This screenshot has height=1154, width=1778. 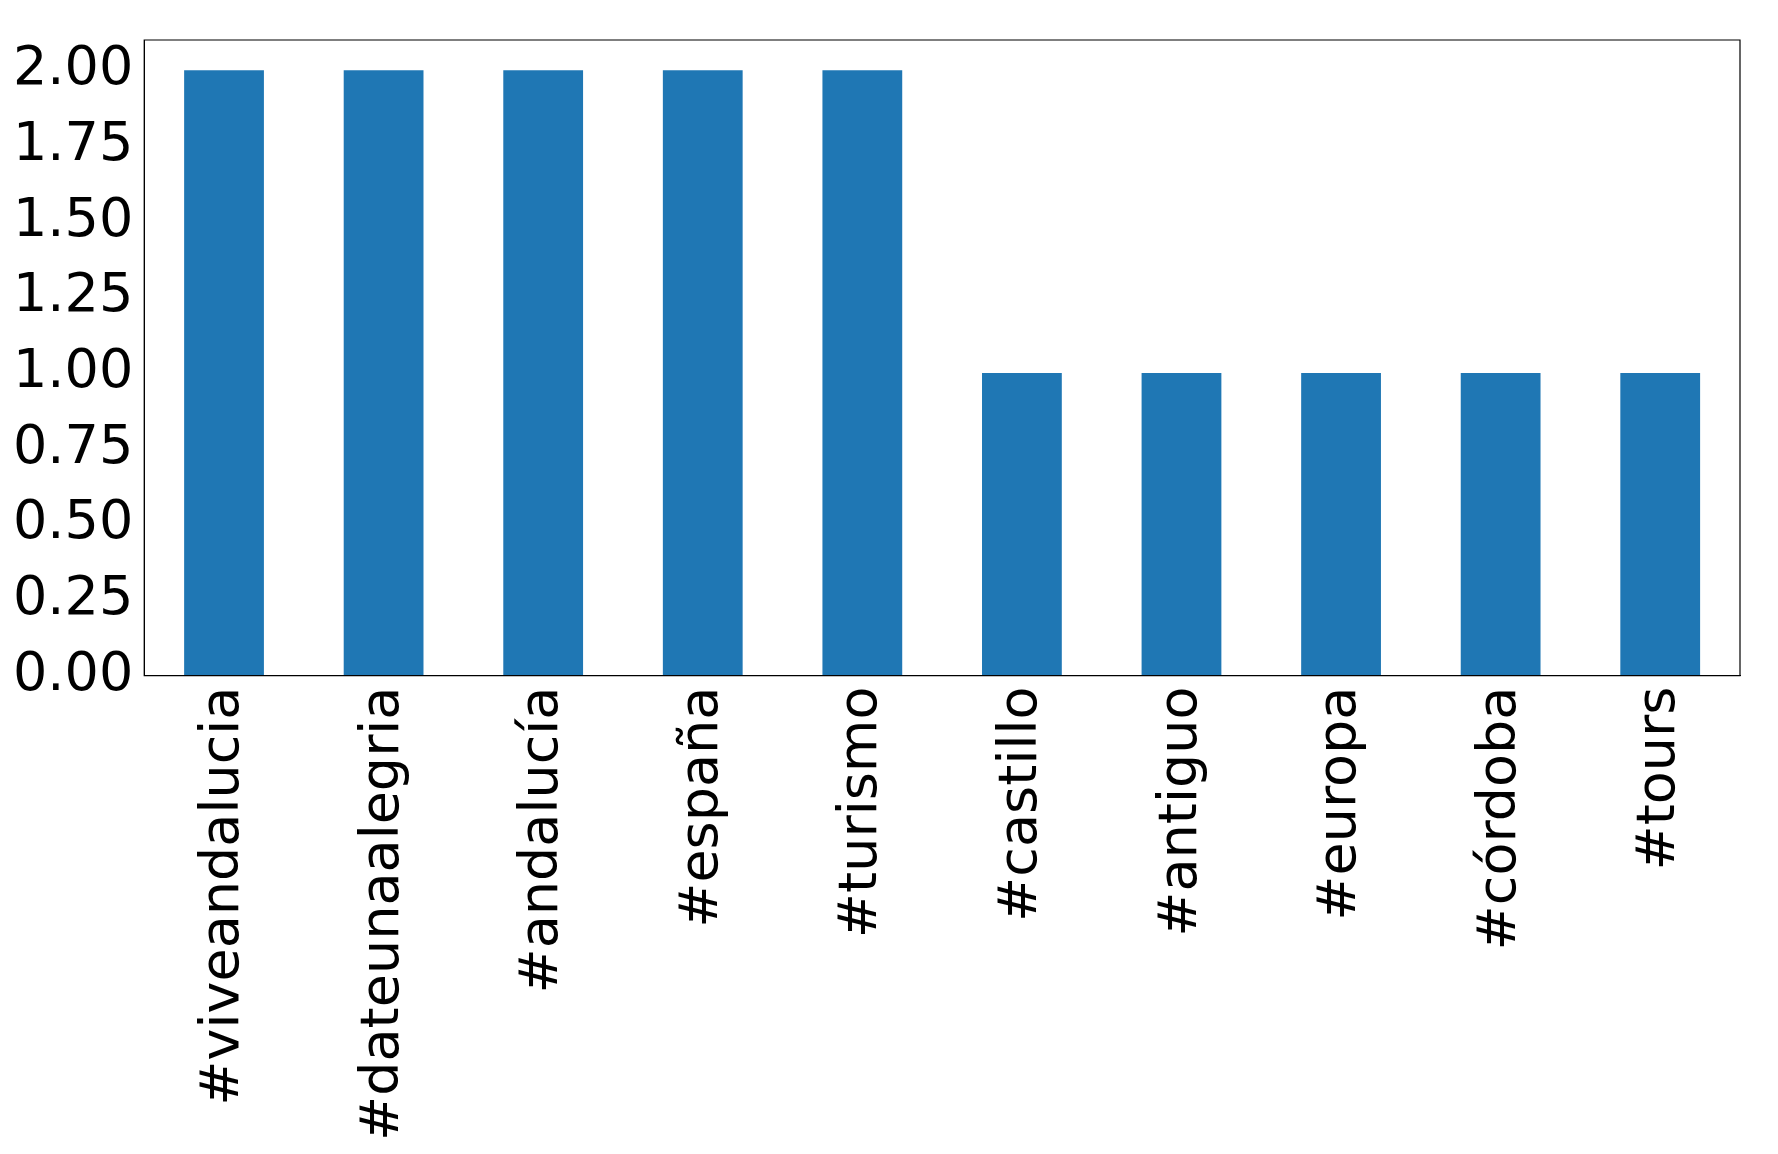 What do you see at coordinates (73, 217) in the screenshot?
I see `y-tick-label: 1.50` at bounding box center [73, 217].